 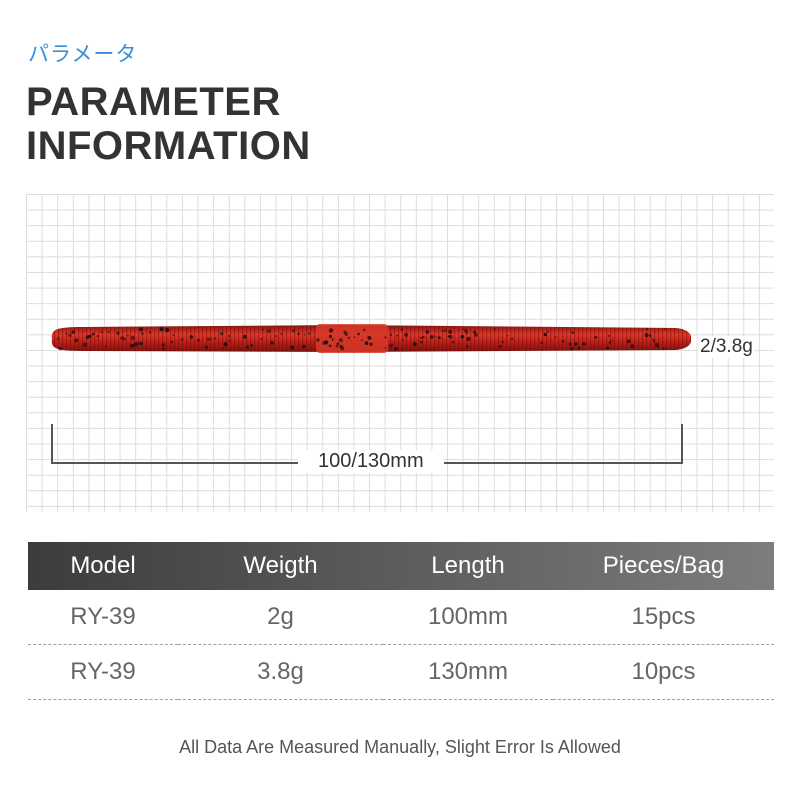 What do you see at coordinates (468, 672) in the screenshot?
I see `cell-length: 130mm` at bounding box center [468, 672].